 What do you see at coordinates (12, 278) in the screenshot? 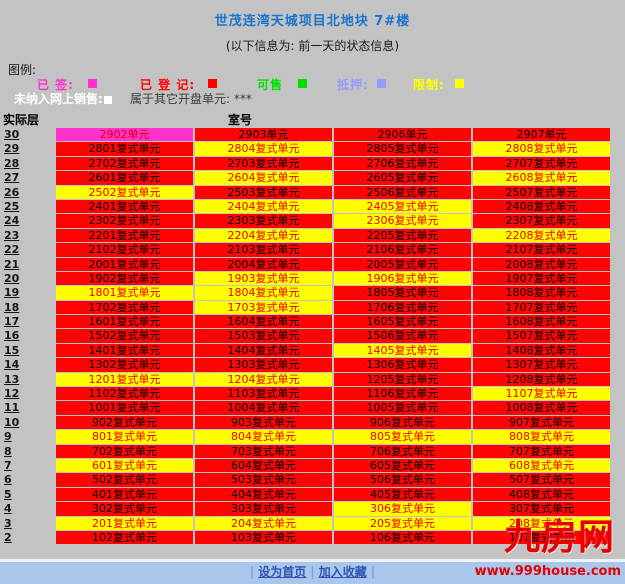
I see `floor-link: 20` at bounding box center [12, 278].